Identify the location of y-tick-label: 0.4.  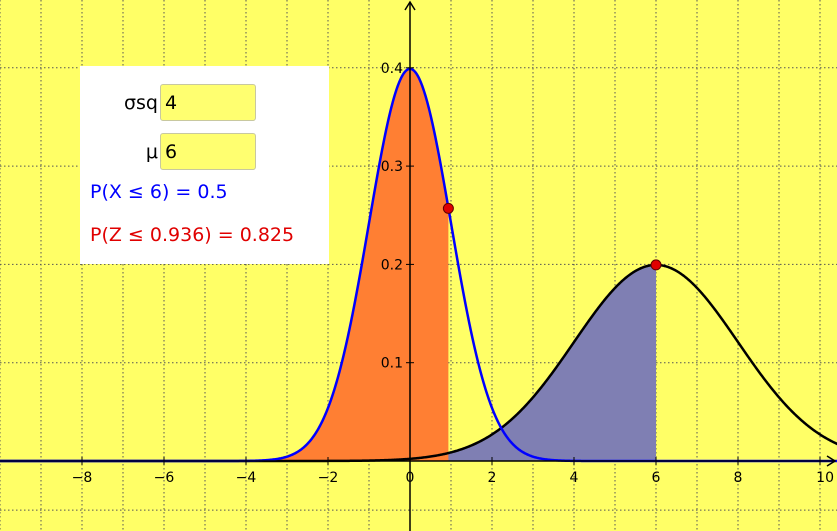
(392, 69).